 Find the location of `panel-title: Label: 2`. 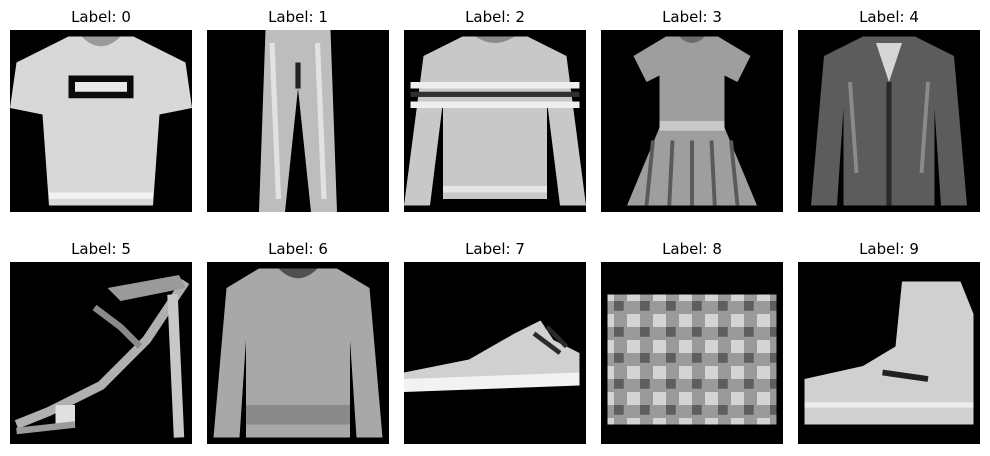

panel-title: Label: 2 is located at coordinates (495, 17).